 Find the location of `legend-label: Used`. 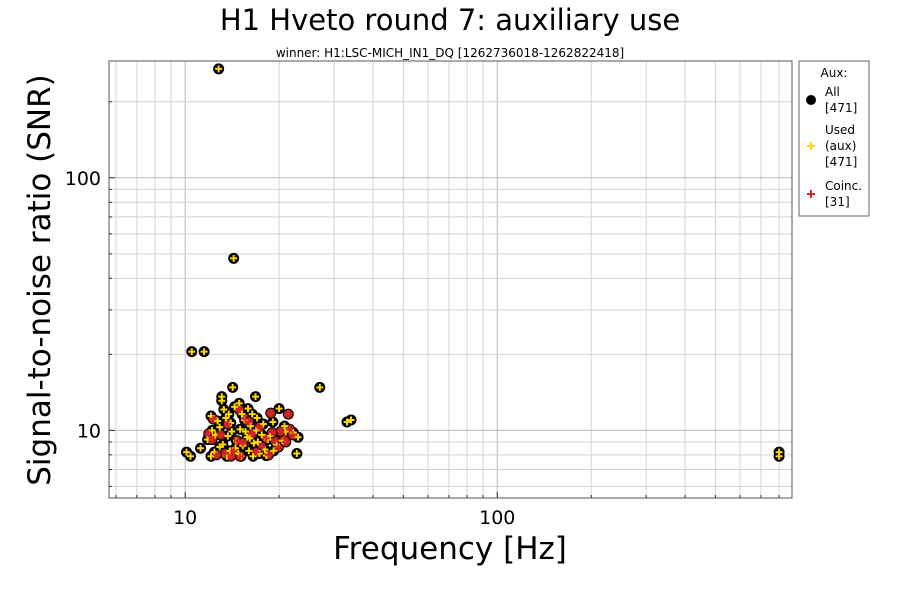

legend-label: Used is located at coordinates (840, 130).